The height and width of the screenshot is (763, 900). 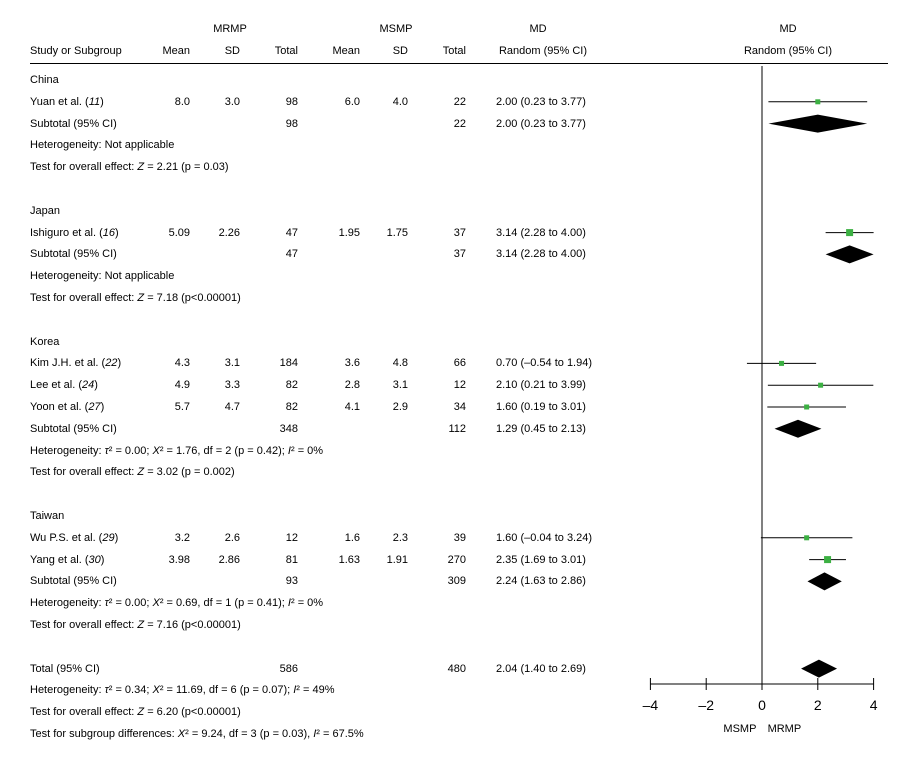 I want to click on mean1-cell: 4.3, so click(x=182, y=363).